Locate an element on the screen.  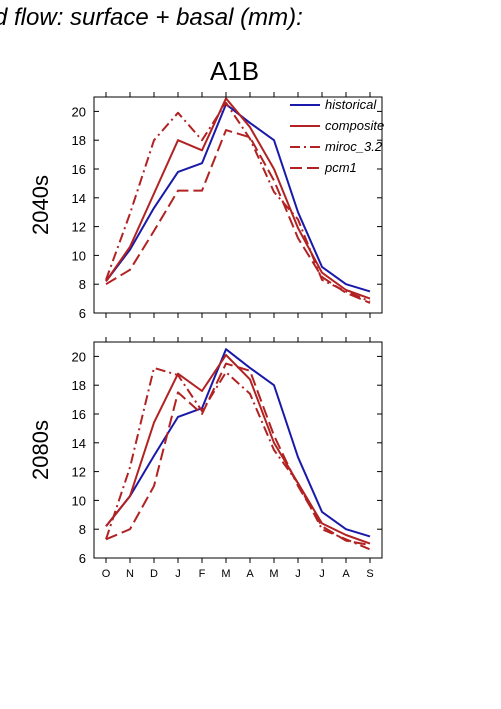
legend-entry: pcm1 is located at coordinates (340, 167).